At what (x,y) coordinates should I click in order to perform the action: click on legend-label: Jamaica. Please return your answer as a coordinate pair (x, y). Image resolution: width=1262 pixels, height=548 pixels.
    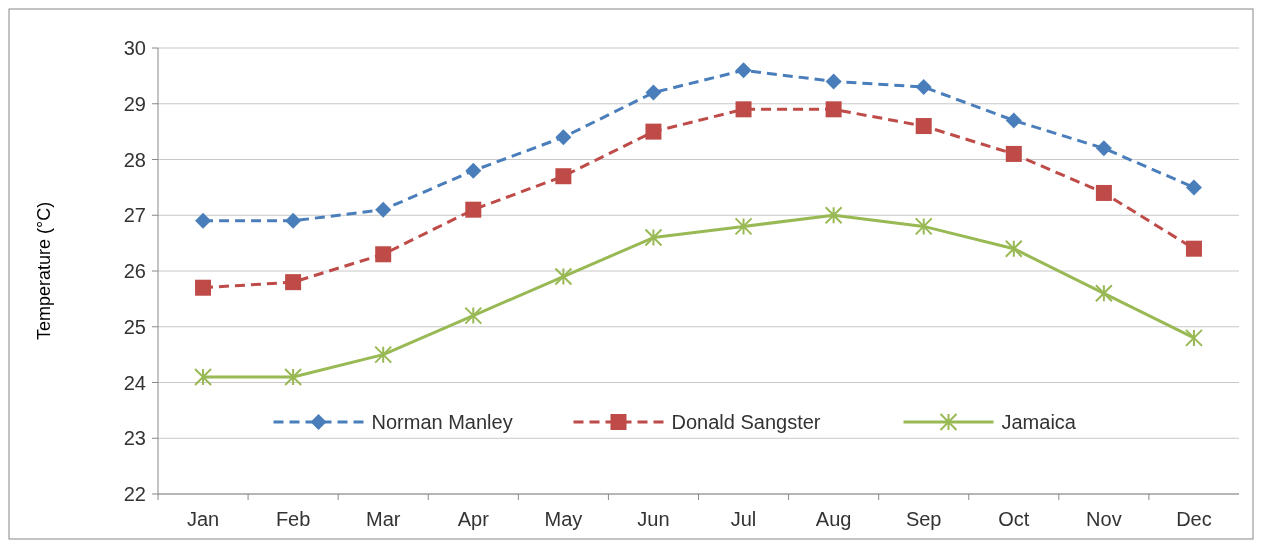
    Looking at the image, I should click on (1039, 422).